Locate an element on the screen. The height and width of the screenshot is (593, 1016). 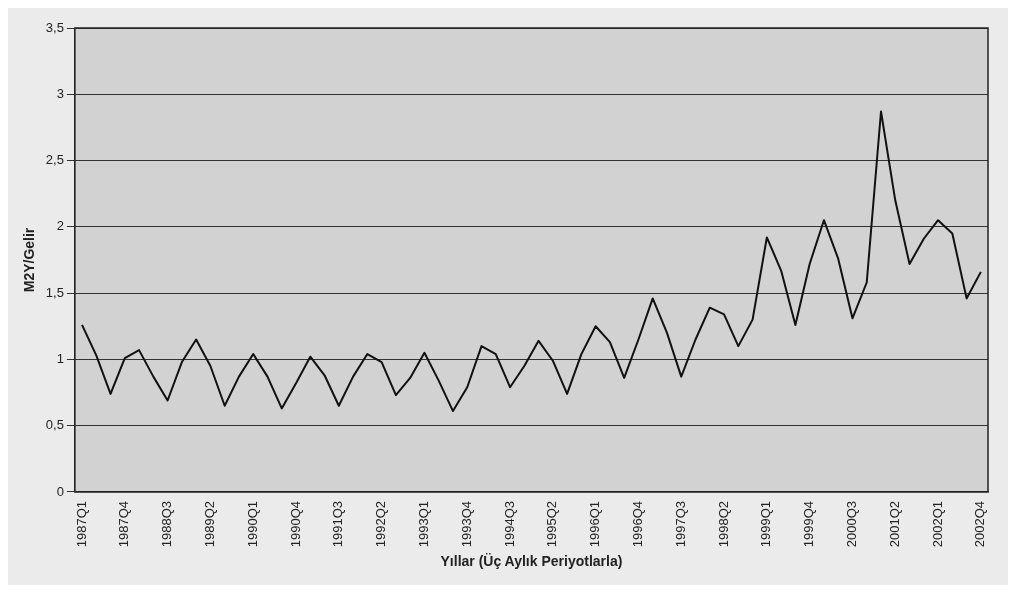
x-tick-label: 1994Q3 is located at coordinates (509, 524).